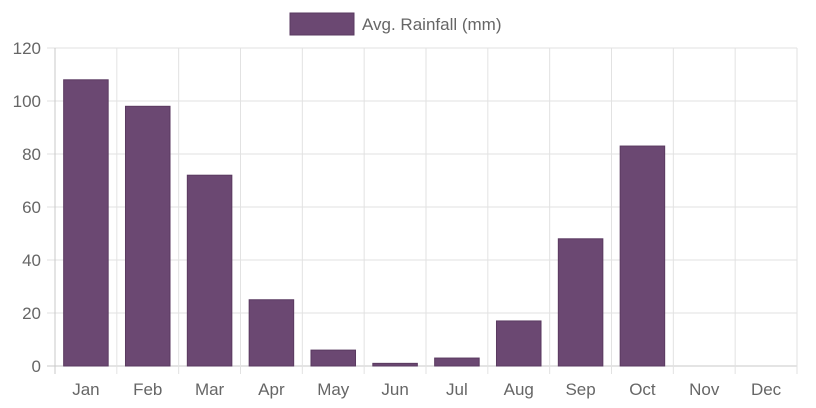 This screenshot has height=408, width=816. What do you see at coordinates (642, 389) in the screenshot?
I see `x-tick-label: Oct` at bounding box center [642, 389].